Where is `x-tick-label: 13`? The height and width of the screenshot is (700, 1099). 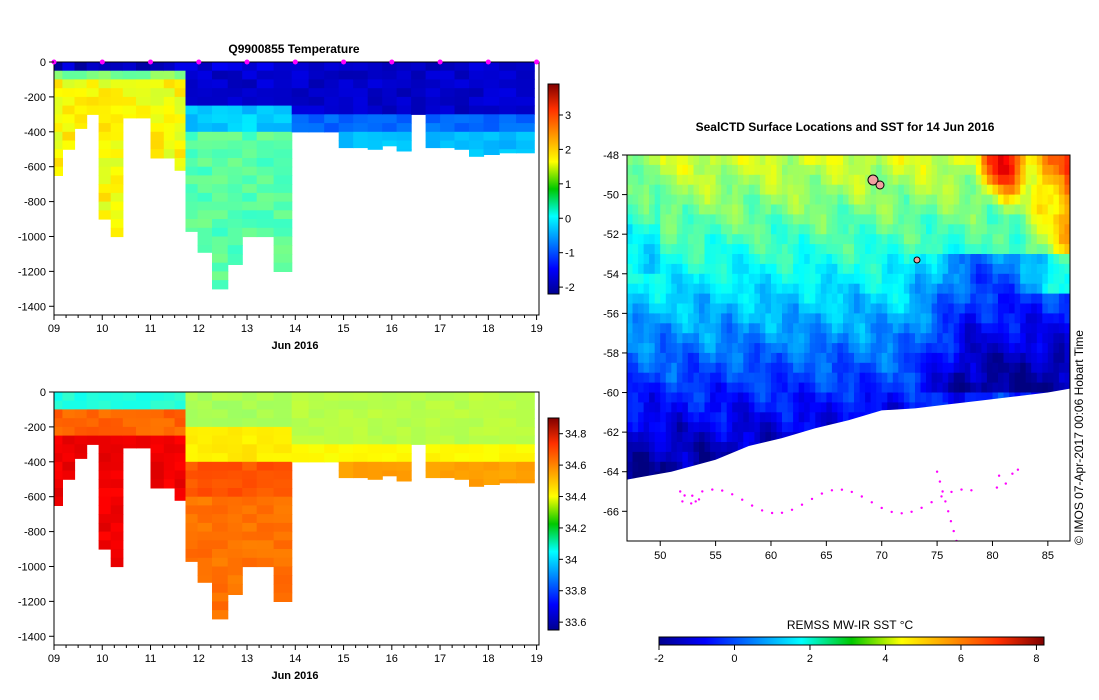
x-tick-label: 13 is located at coordinates (247, 329).